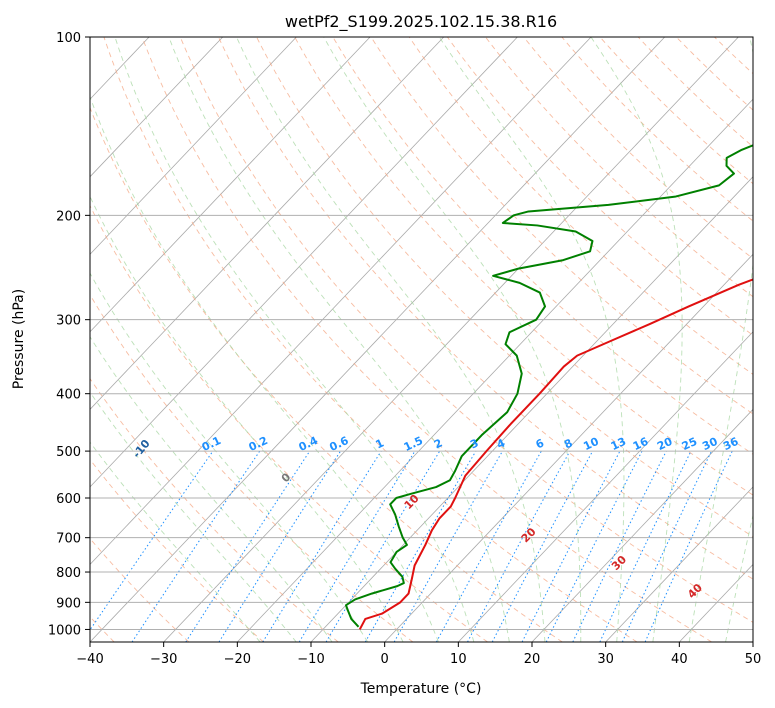 The height and width of the screenshot is (708, 775). I want to click on y-tick-label: 200, so click(68, 216).